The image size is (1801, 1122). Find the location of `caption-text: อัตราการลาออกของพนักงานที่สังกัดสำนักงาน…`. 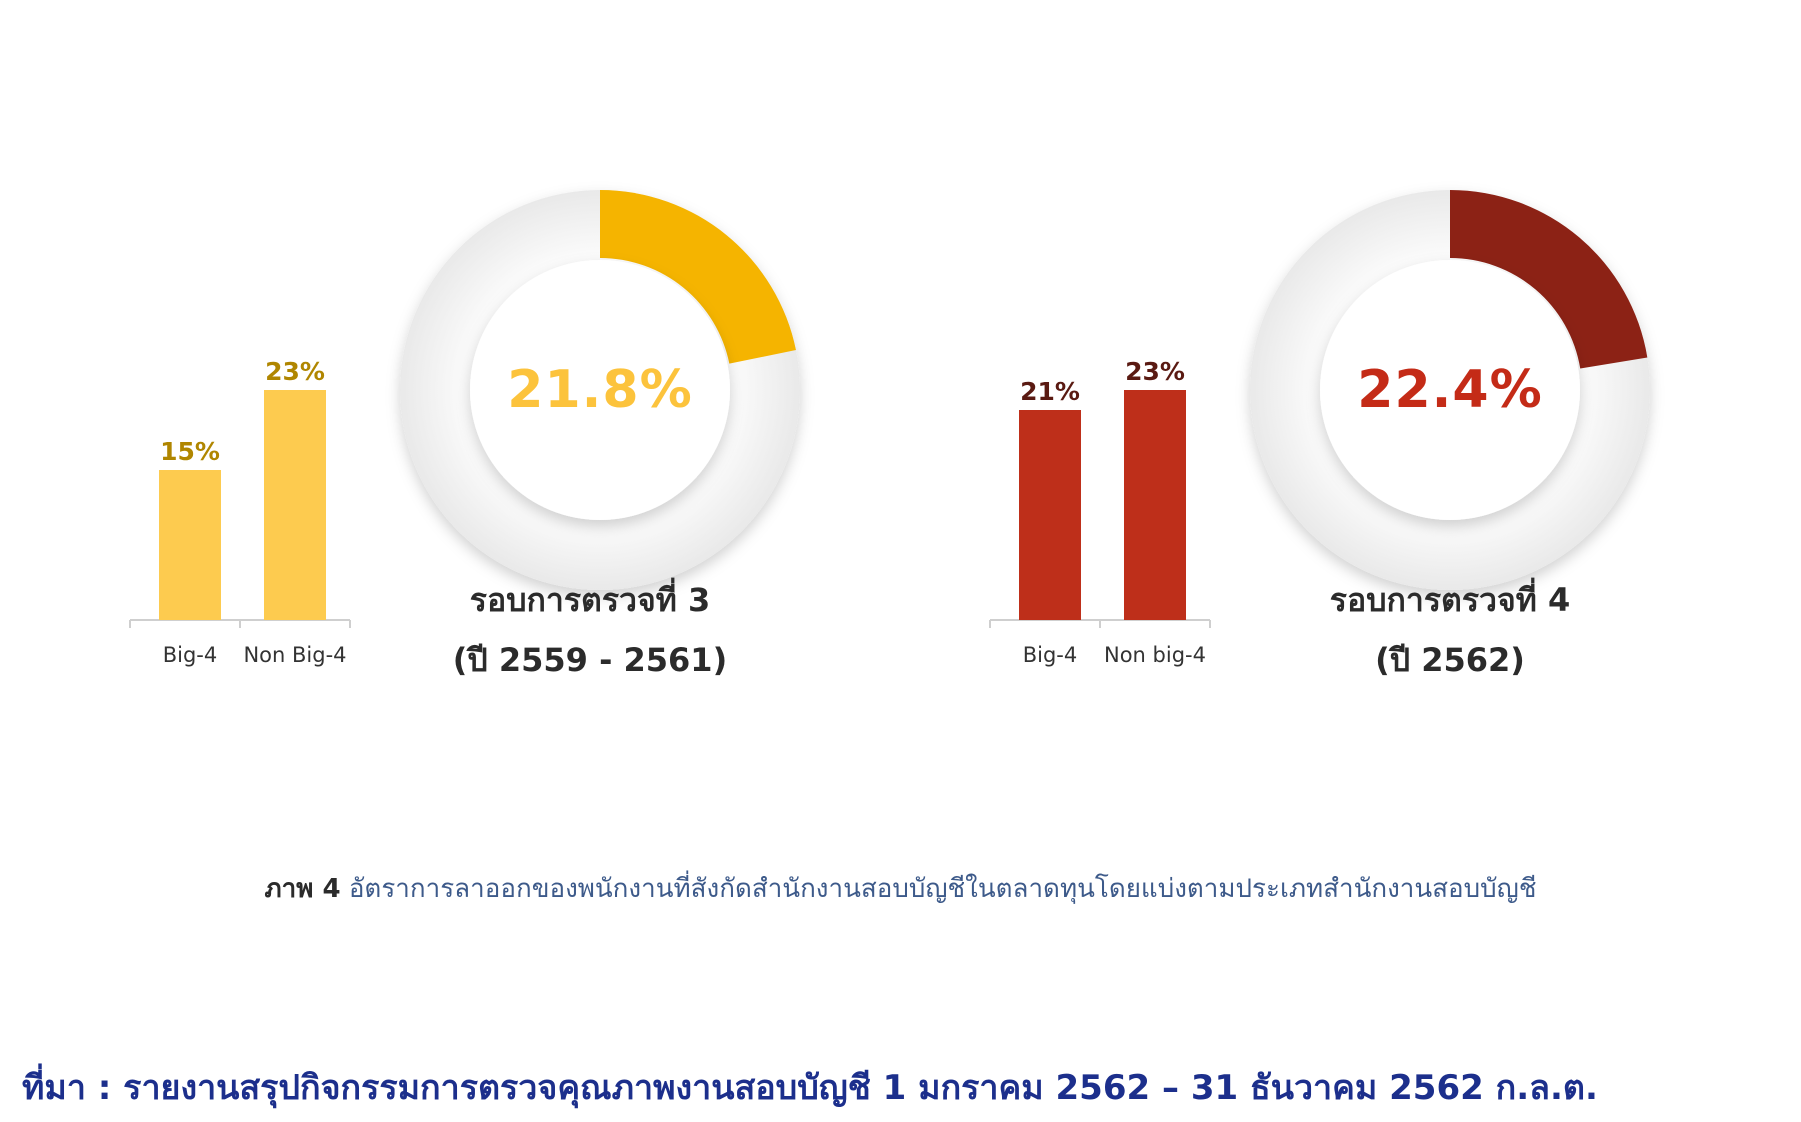

caption-text: อัตราการลาออกของพนักงานที่สังกัดสำนักงาน… is located at coordinates (942, 889).